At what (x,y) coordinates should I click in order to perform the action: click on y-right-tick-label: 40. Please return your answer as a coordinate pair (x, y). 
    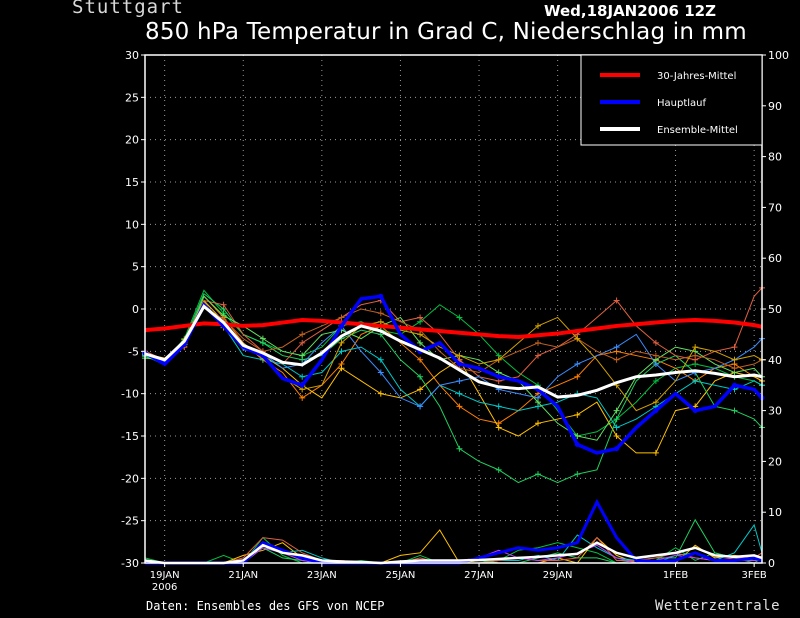
    Looking at the image, I should click on (775, 360).